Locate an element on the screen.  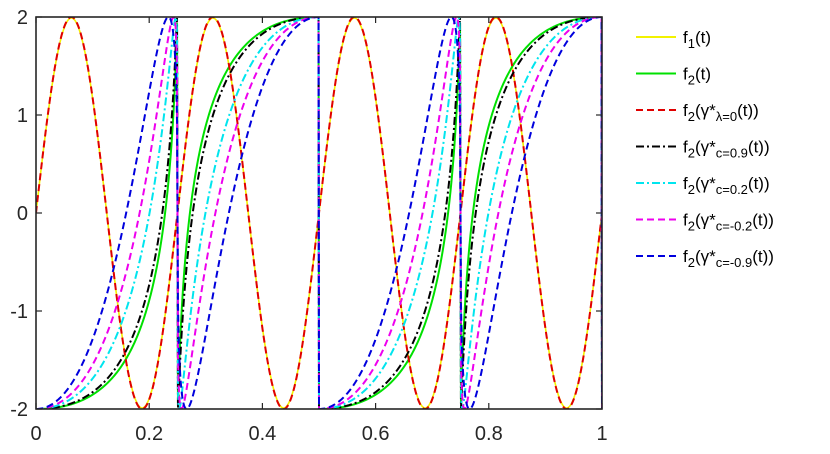
x-tick-label: 0.4 is located at coordinates (262, 434).